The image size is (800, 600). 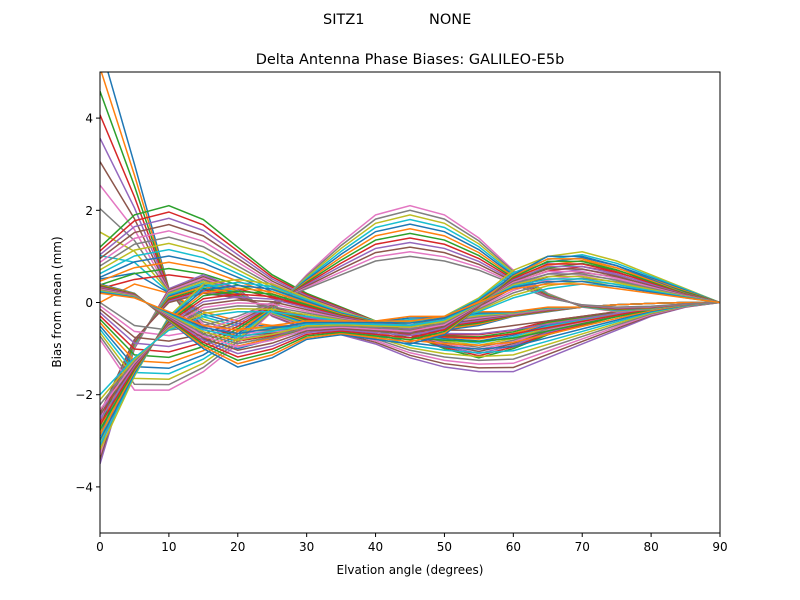 I want to click on x-tick-label: 0, so click(x=100, y=547).